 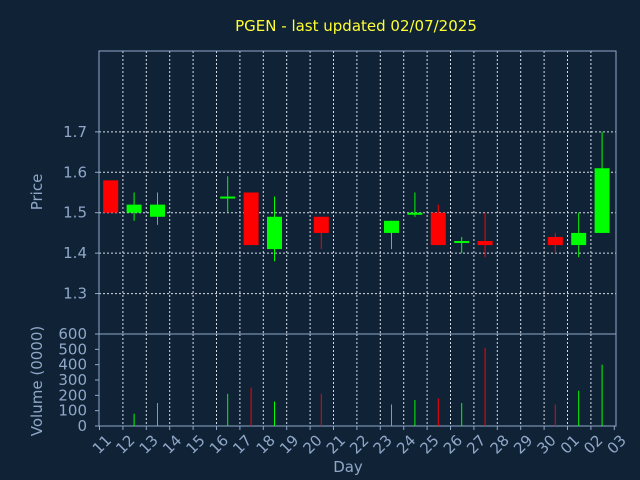 What do you see at coordinates (37, 192) in the screenshot?
I see `price-axis-label: Price` at bounding box center [37, 192].